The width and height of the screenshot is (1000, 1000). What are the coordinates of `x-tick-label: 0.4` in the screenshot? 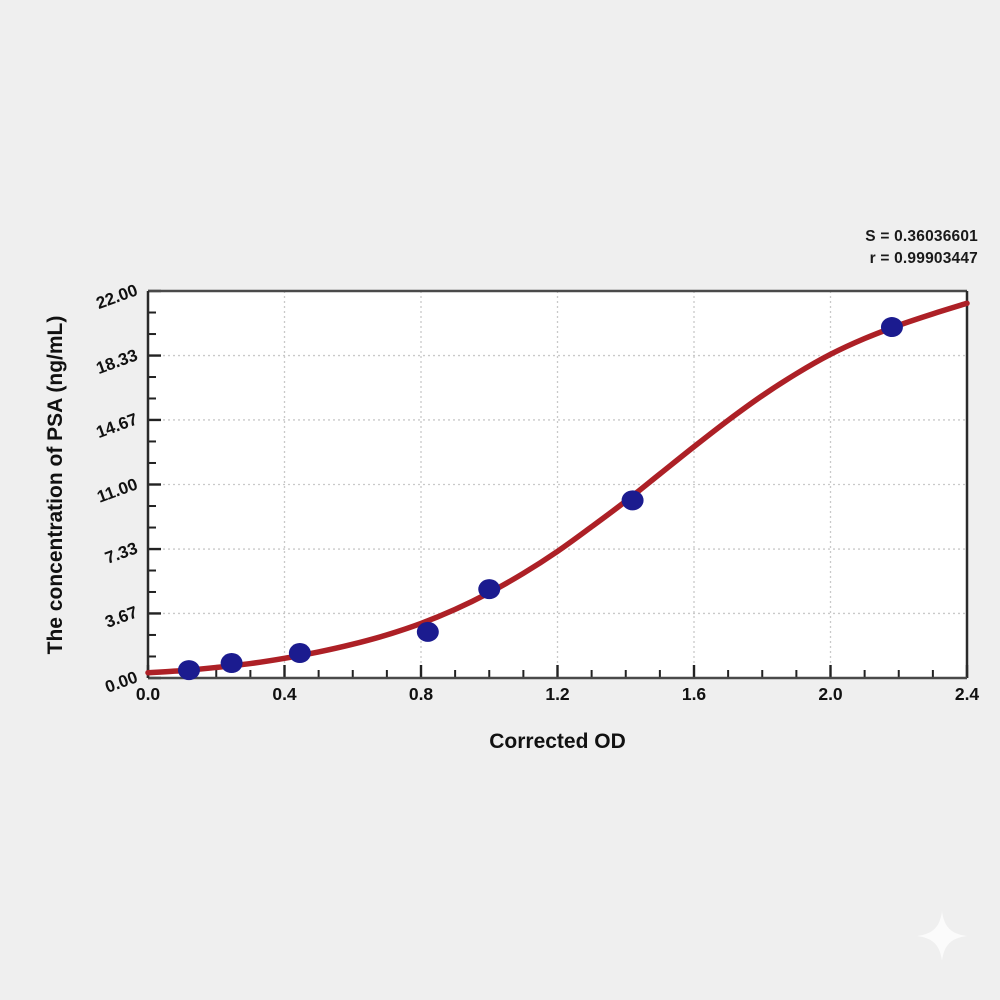 It's located at (284, 694).